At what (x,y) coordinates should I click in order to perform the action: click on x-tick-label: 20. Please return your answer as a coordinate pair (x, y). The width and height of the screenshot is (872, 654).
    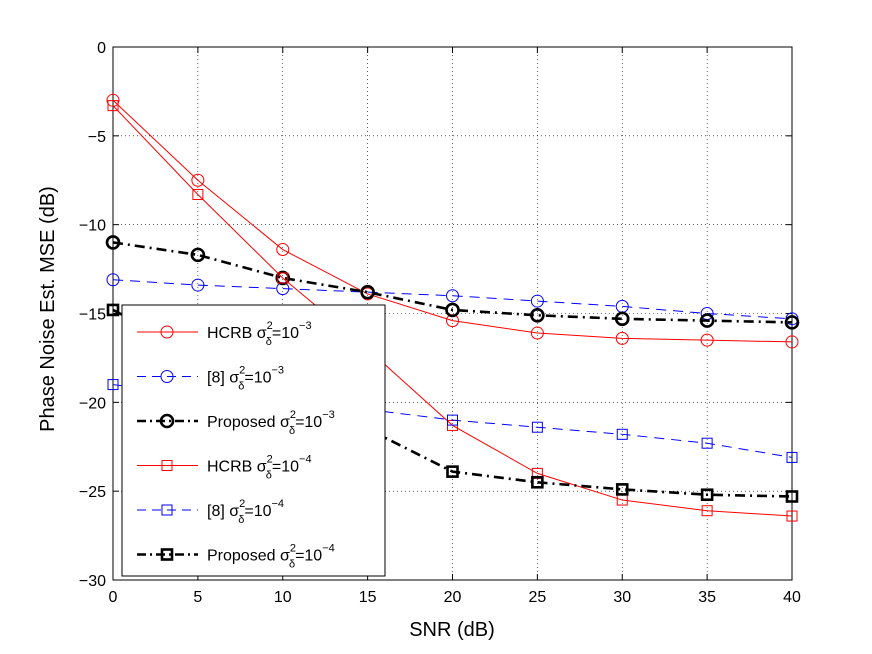
    Looking at the image, I should click on (453, 597).